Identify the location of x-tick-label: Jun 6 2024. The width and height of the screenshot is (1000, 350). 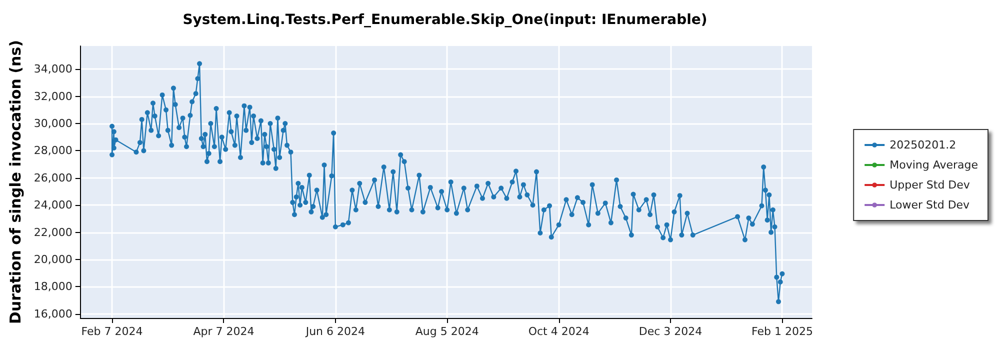
(335, 331).